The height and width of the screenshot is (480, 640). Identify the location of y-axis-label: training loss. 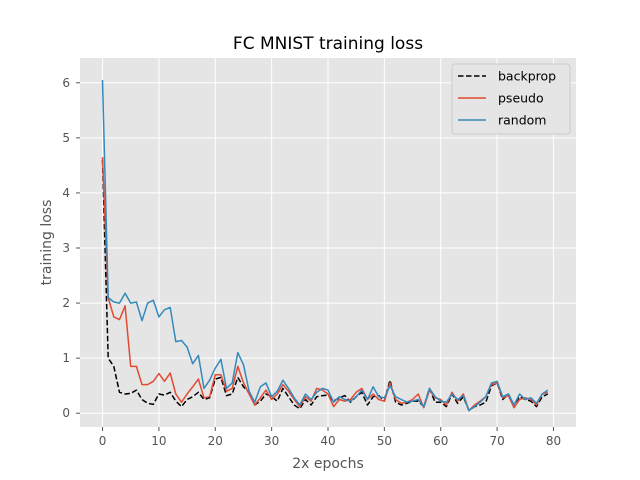
(47, 243).